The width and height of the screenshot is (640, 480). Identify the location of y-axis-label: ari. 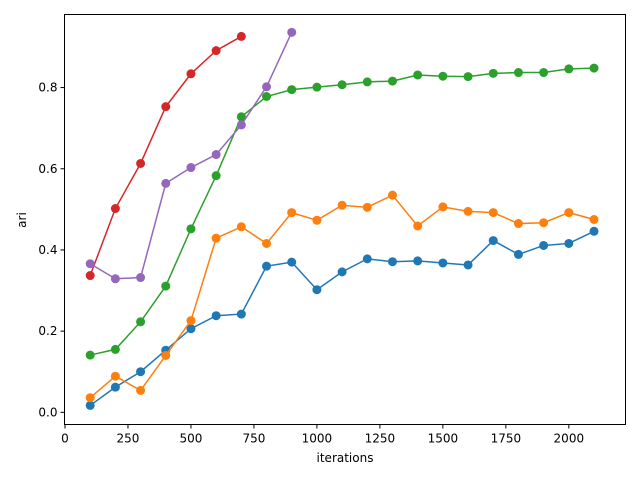
(22, 220).